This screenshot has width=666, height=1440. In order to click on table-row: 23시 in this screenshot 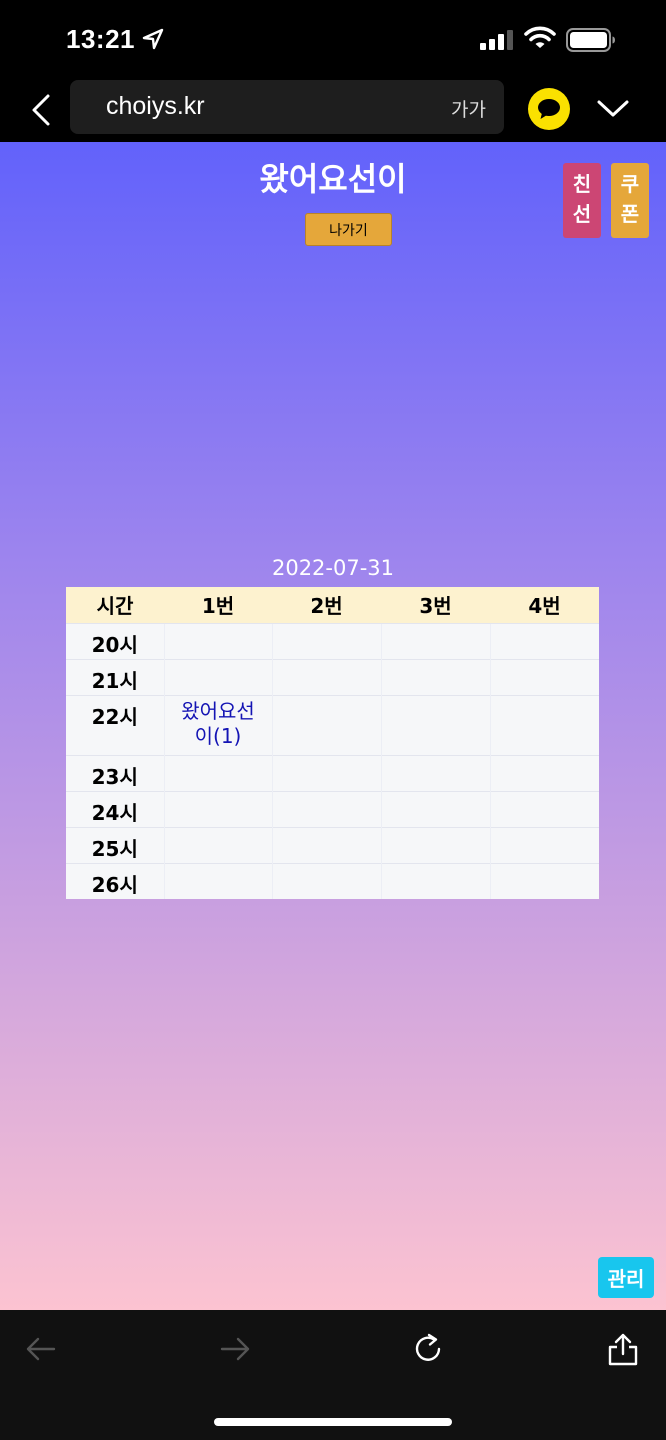, I will do `click(332, 772)`.